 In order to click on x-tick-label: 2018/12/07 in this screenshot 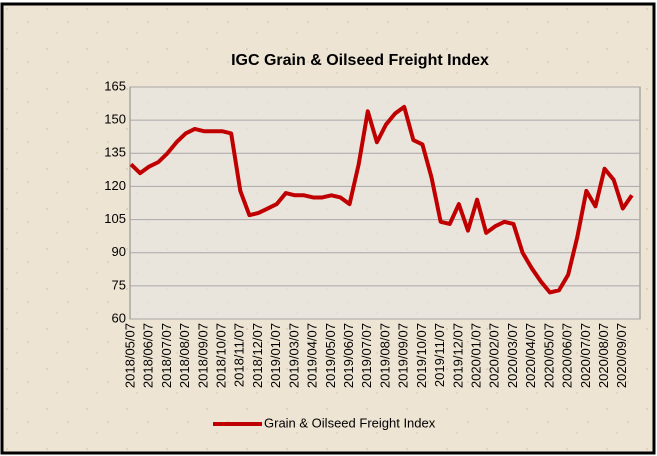, I will do `click(257, 355)`.